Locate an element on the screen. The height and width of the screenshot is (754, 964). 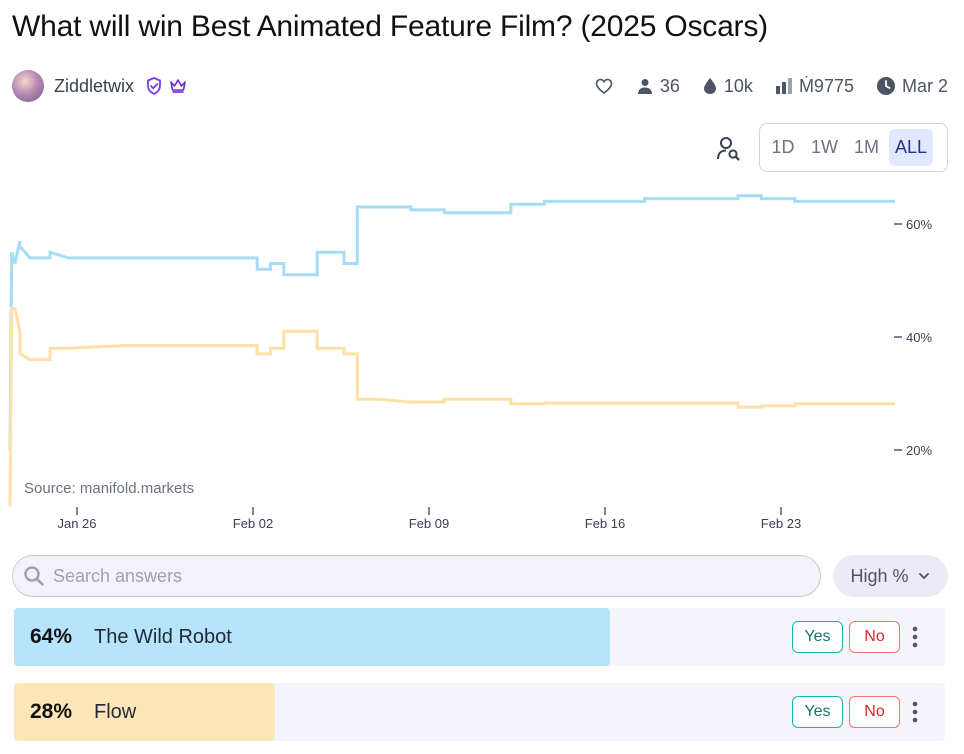
heart-icon is located at coordinates (604, 86).